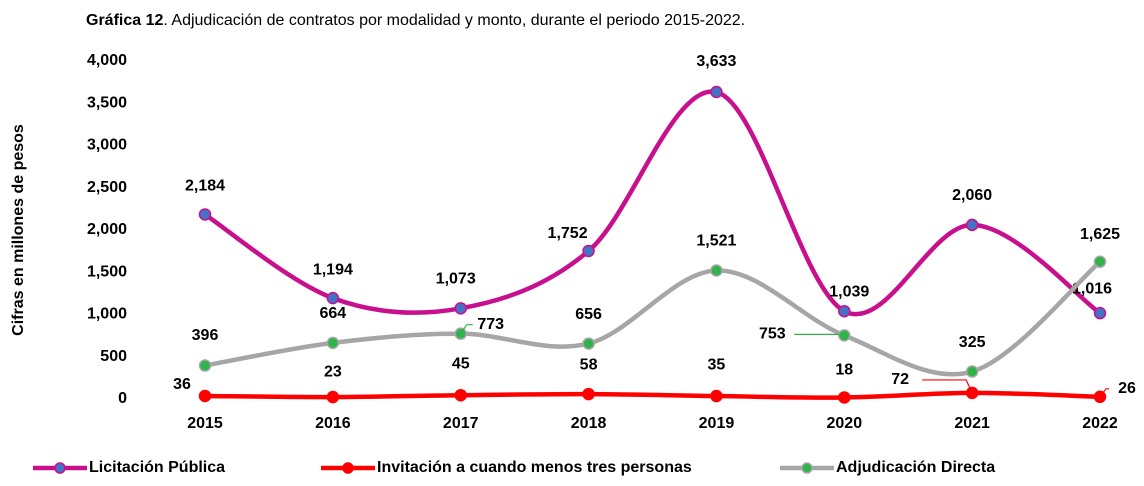 The image size is (1144, 486). What do you see at coordinates (915, 467) in the screenshot?
I see `legend-label: Adjudicación Directa` at bounding box center [915, 467].